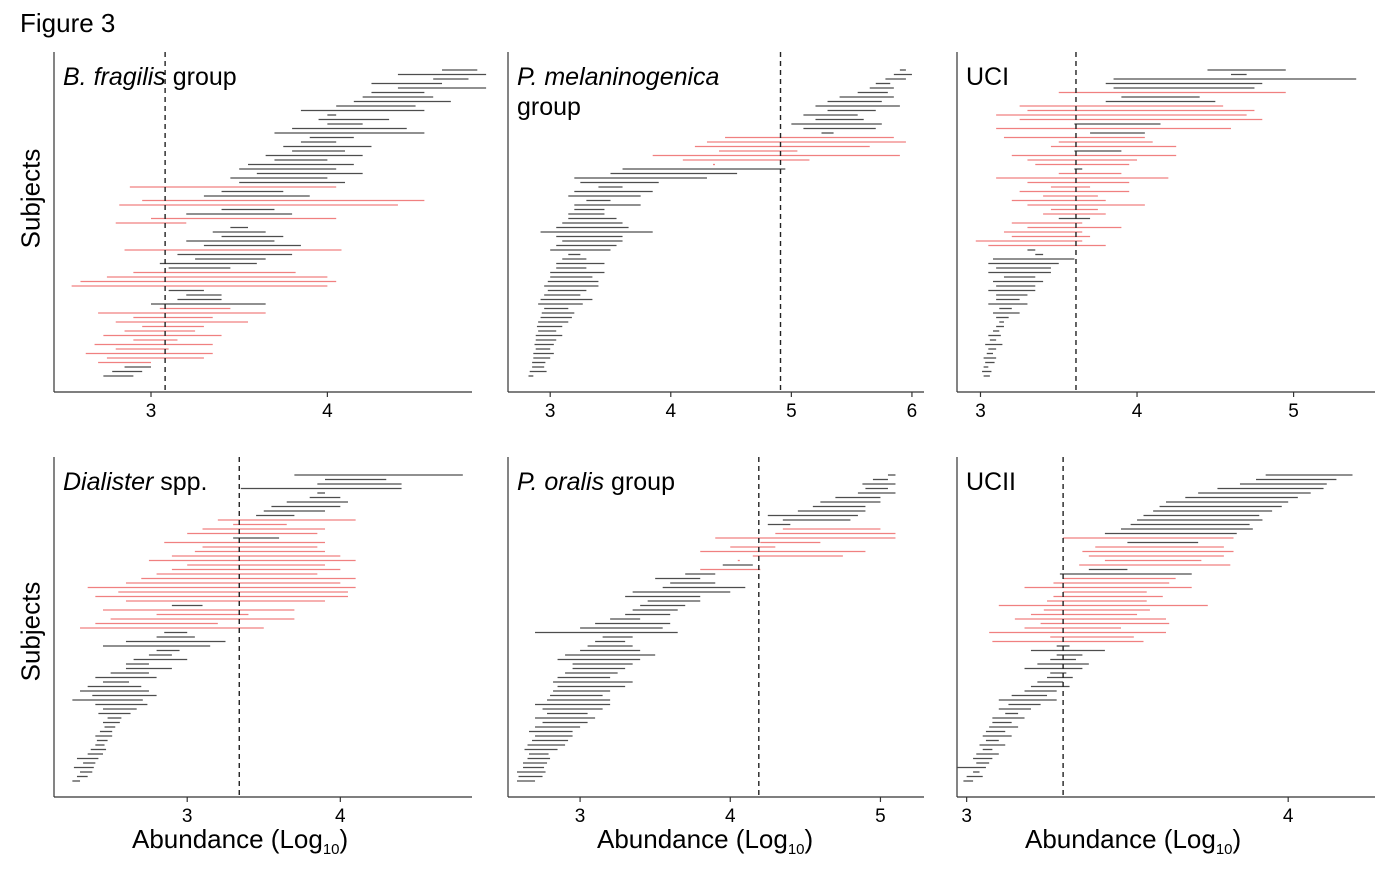  What do you see at coordinates (560, 482) in the screenshot?
I see `panel-title-italic: P. oralis` at bounding box center [560, 482].